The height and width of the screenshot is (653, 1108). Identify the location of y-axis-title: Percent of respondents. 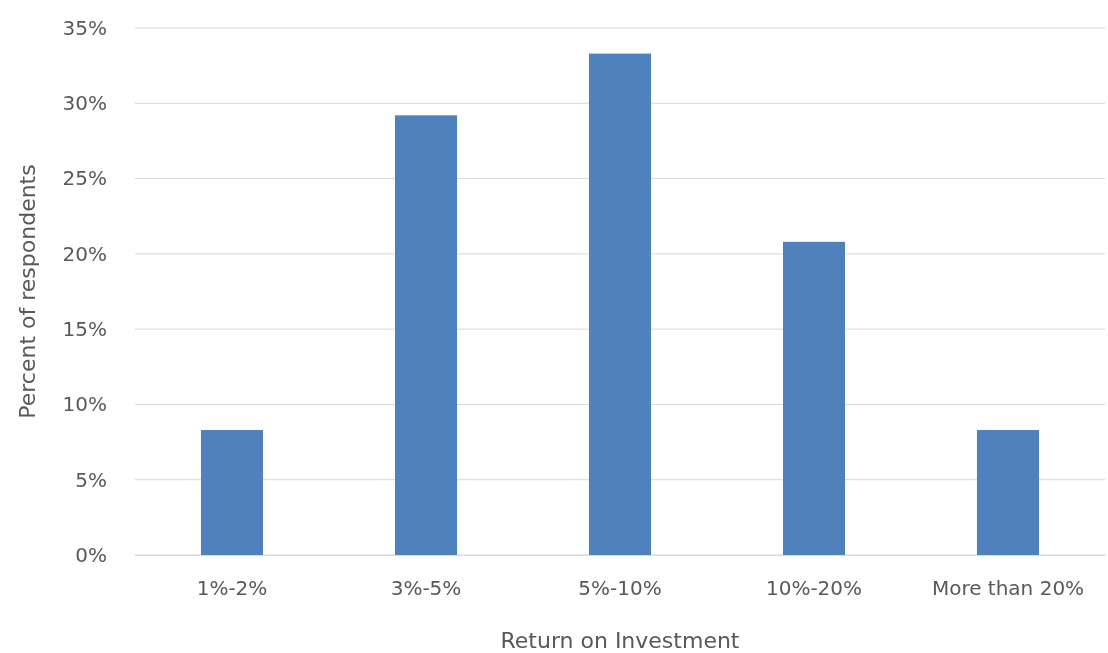
(27, 291).